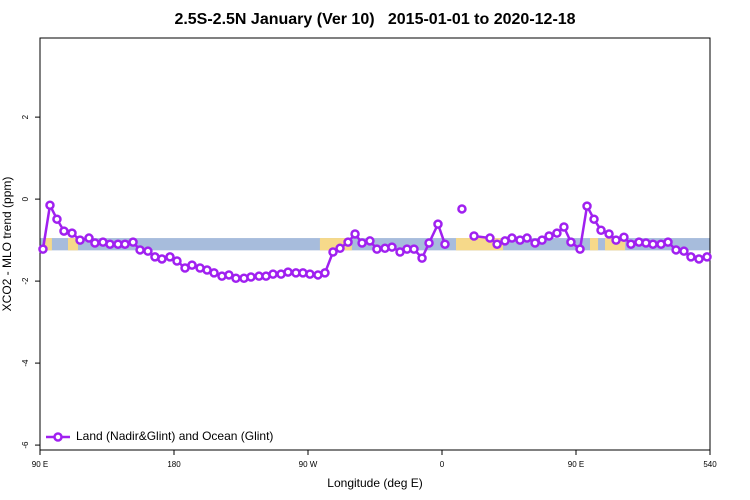  What do you see at coordinates (25, 363) in the screenshot?
I see `y-tick-label: -4` at bounding box center [25, 363].